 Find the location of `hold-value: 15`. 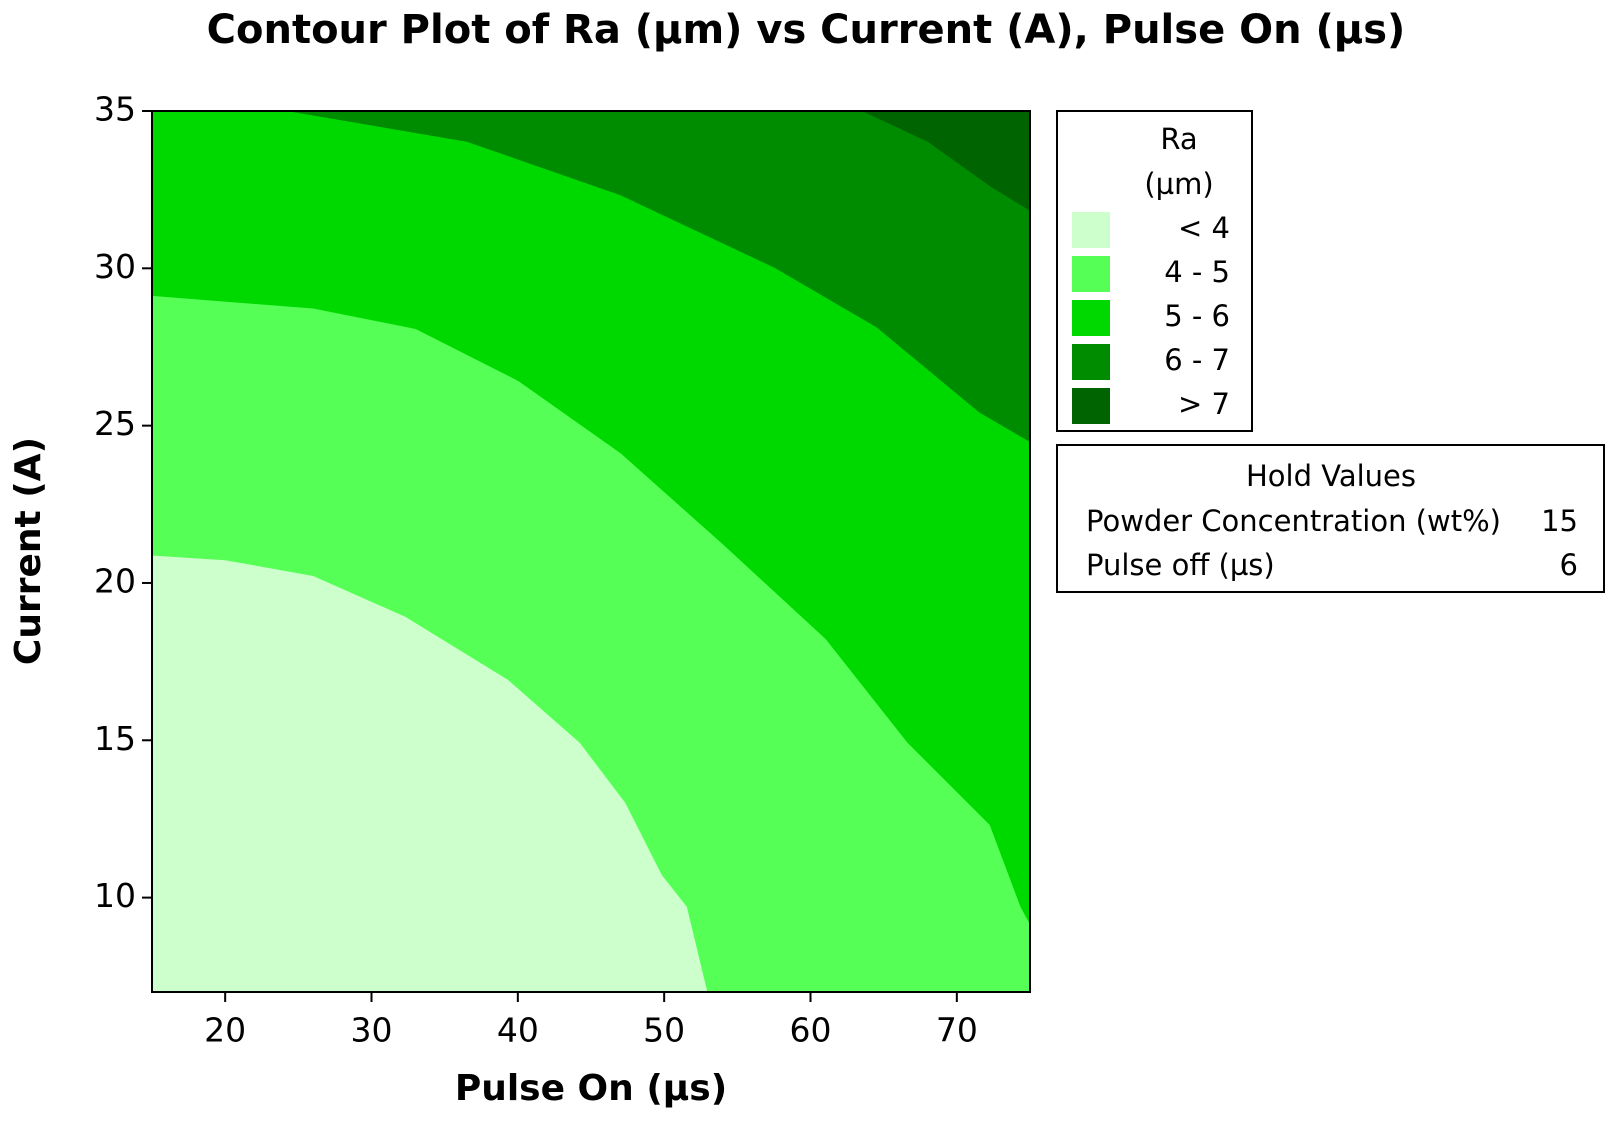

hold-value: 15 is located at coordinates (1559, 521).